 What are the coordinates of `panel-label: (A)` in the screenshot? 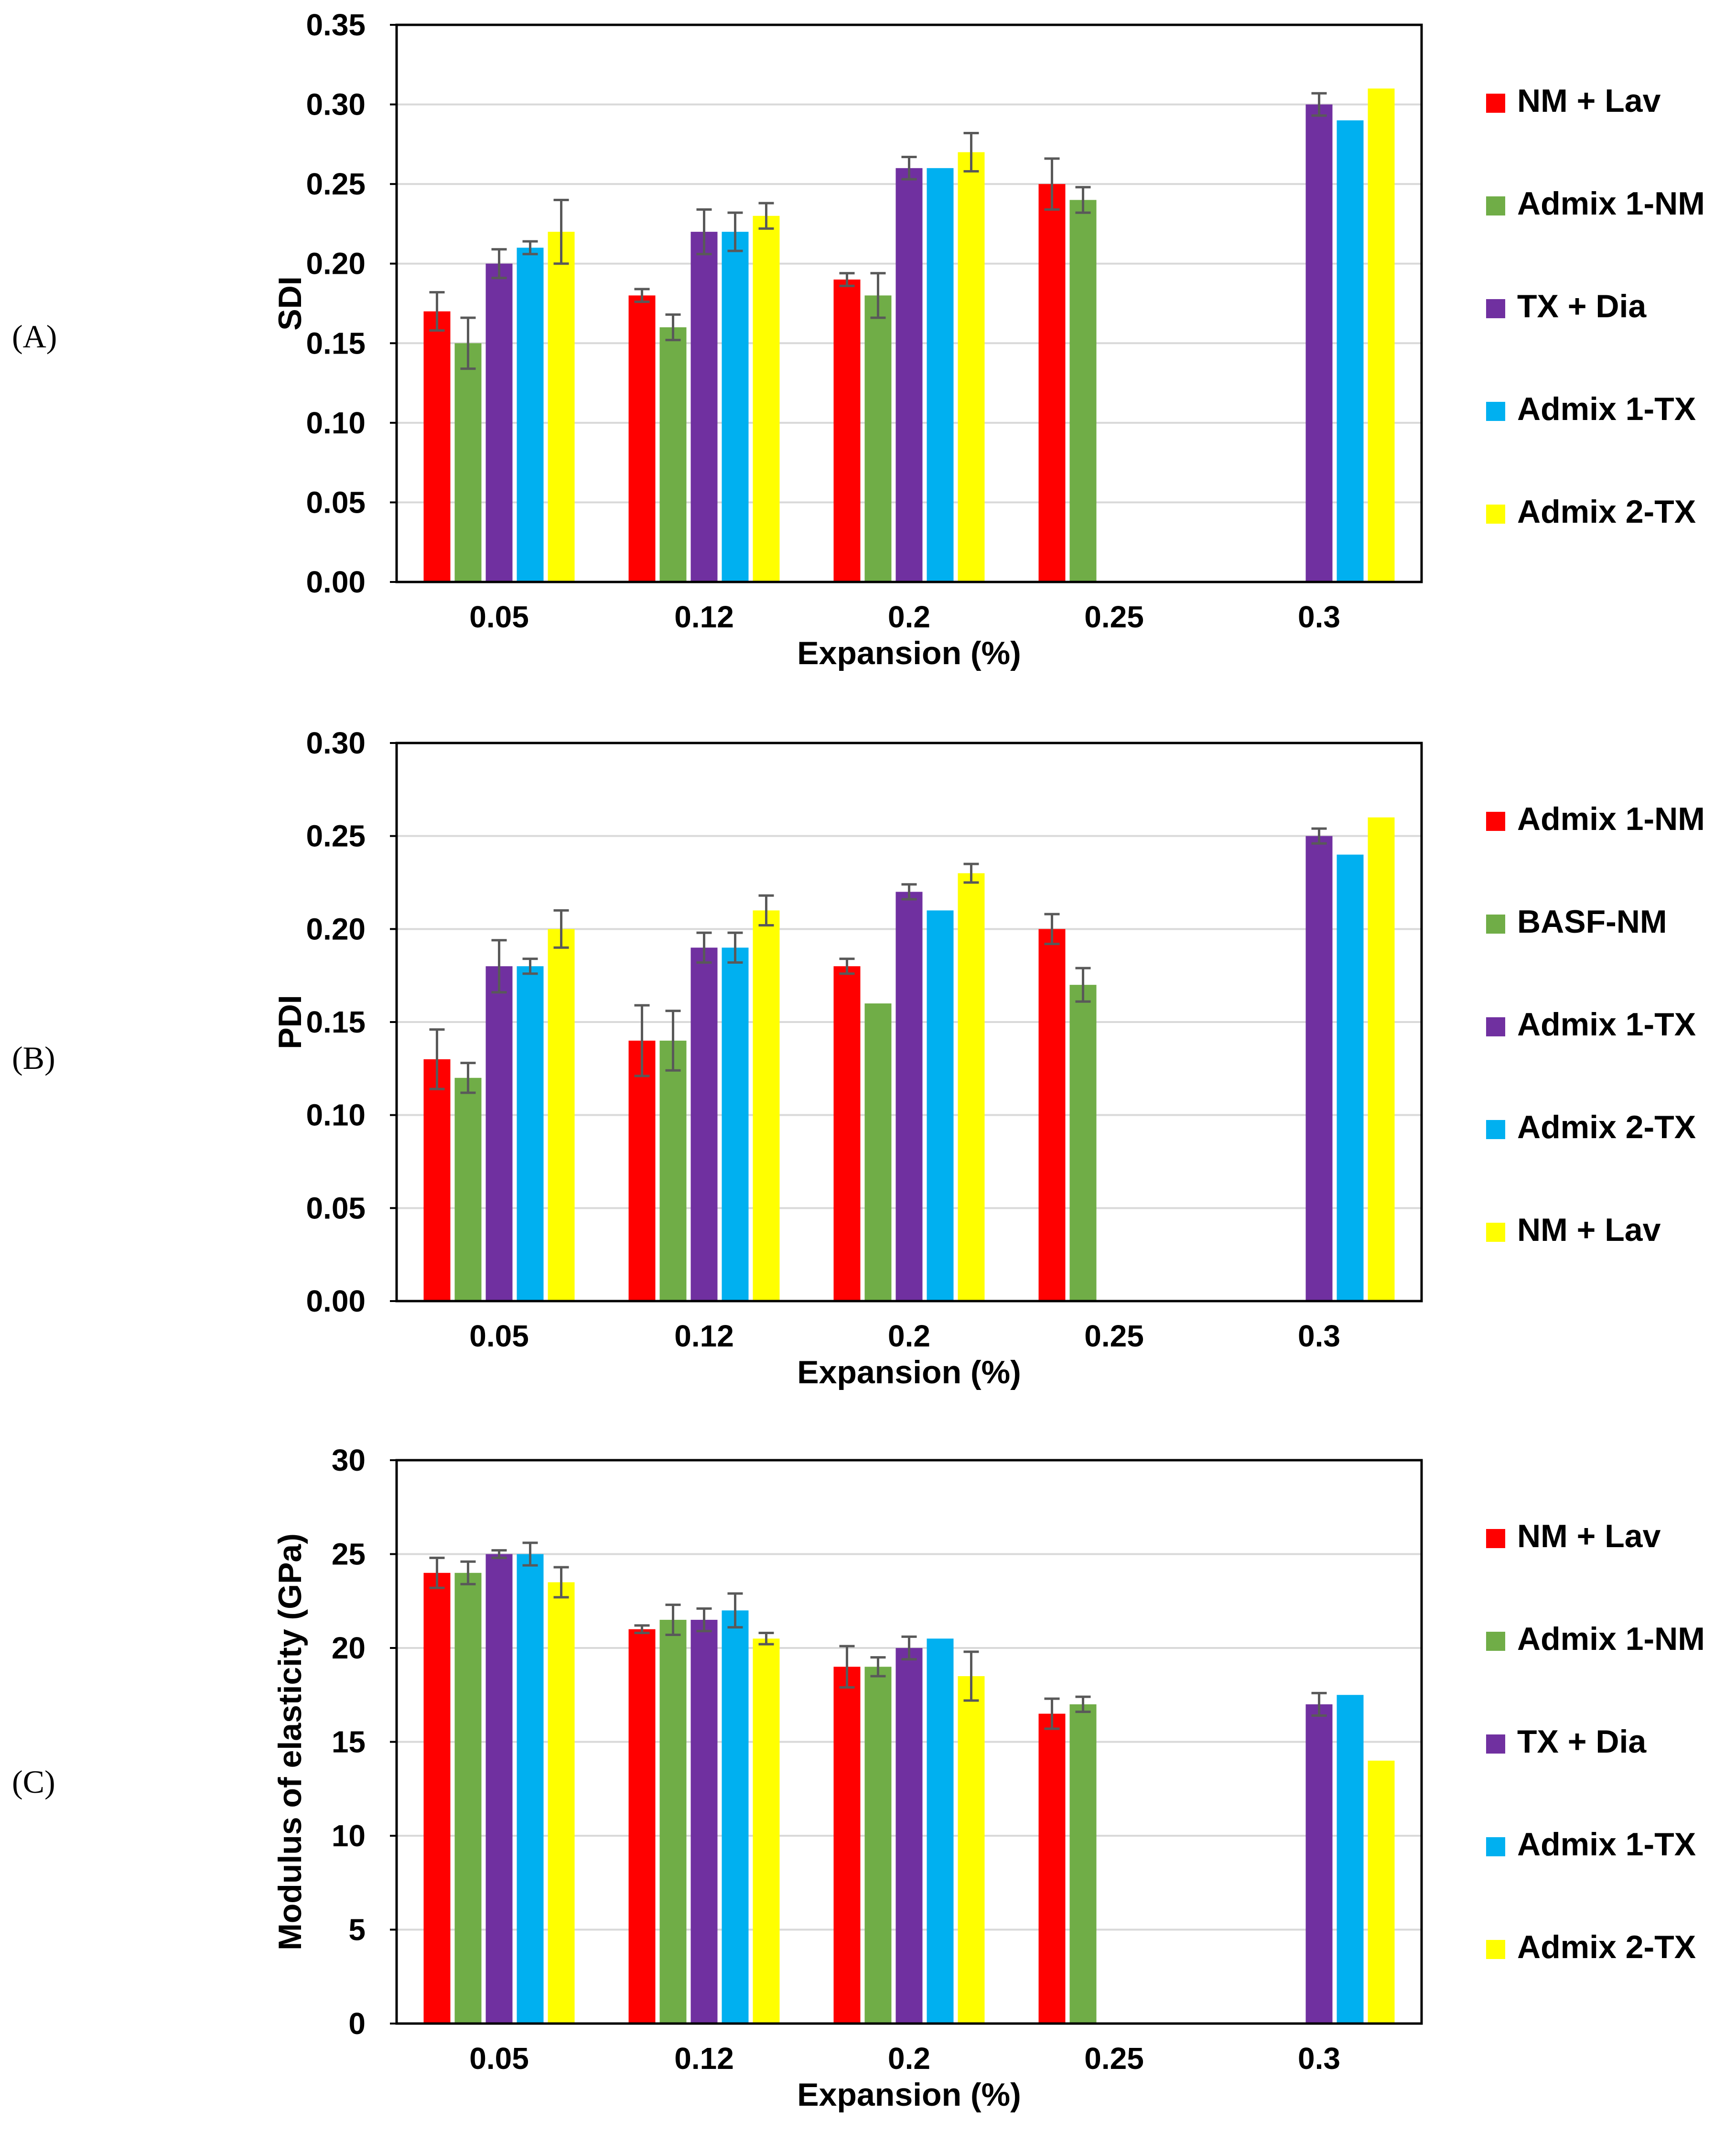 It's located at (34, 336).